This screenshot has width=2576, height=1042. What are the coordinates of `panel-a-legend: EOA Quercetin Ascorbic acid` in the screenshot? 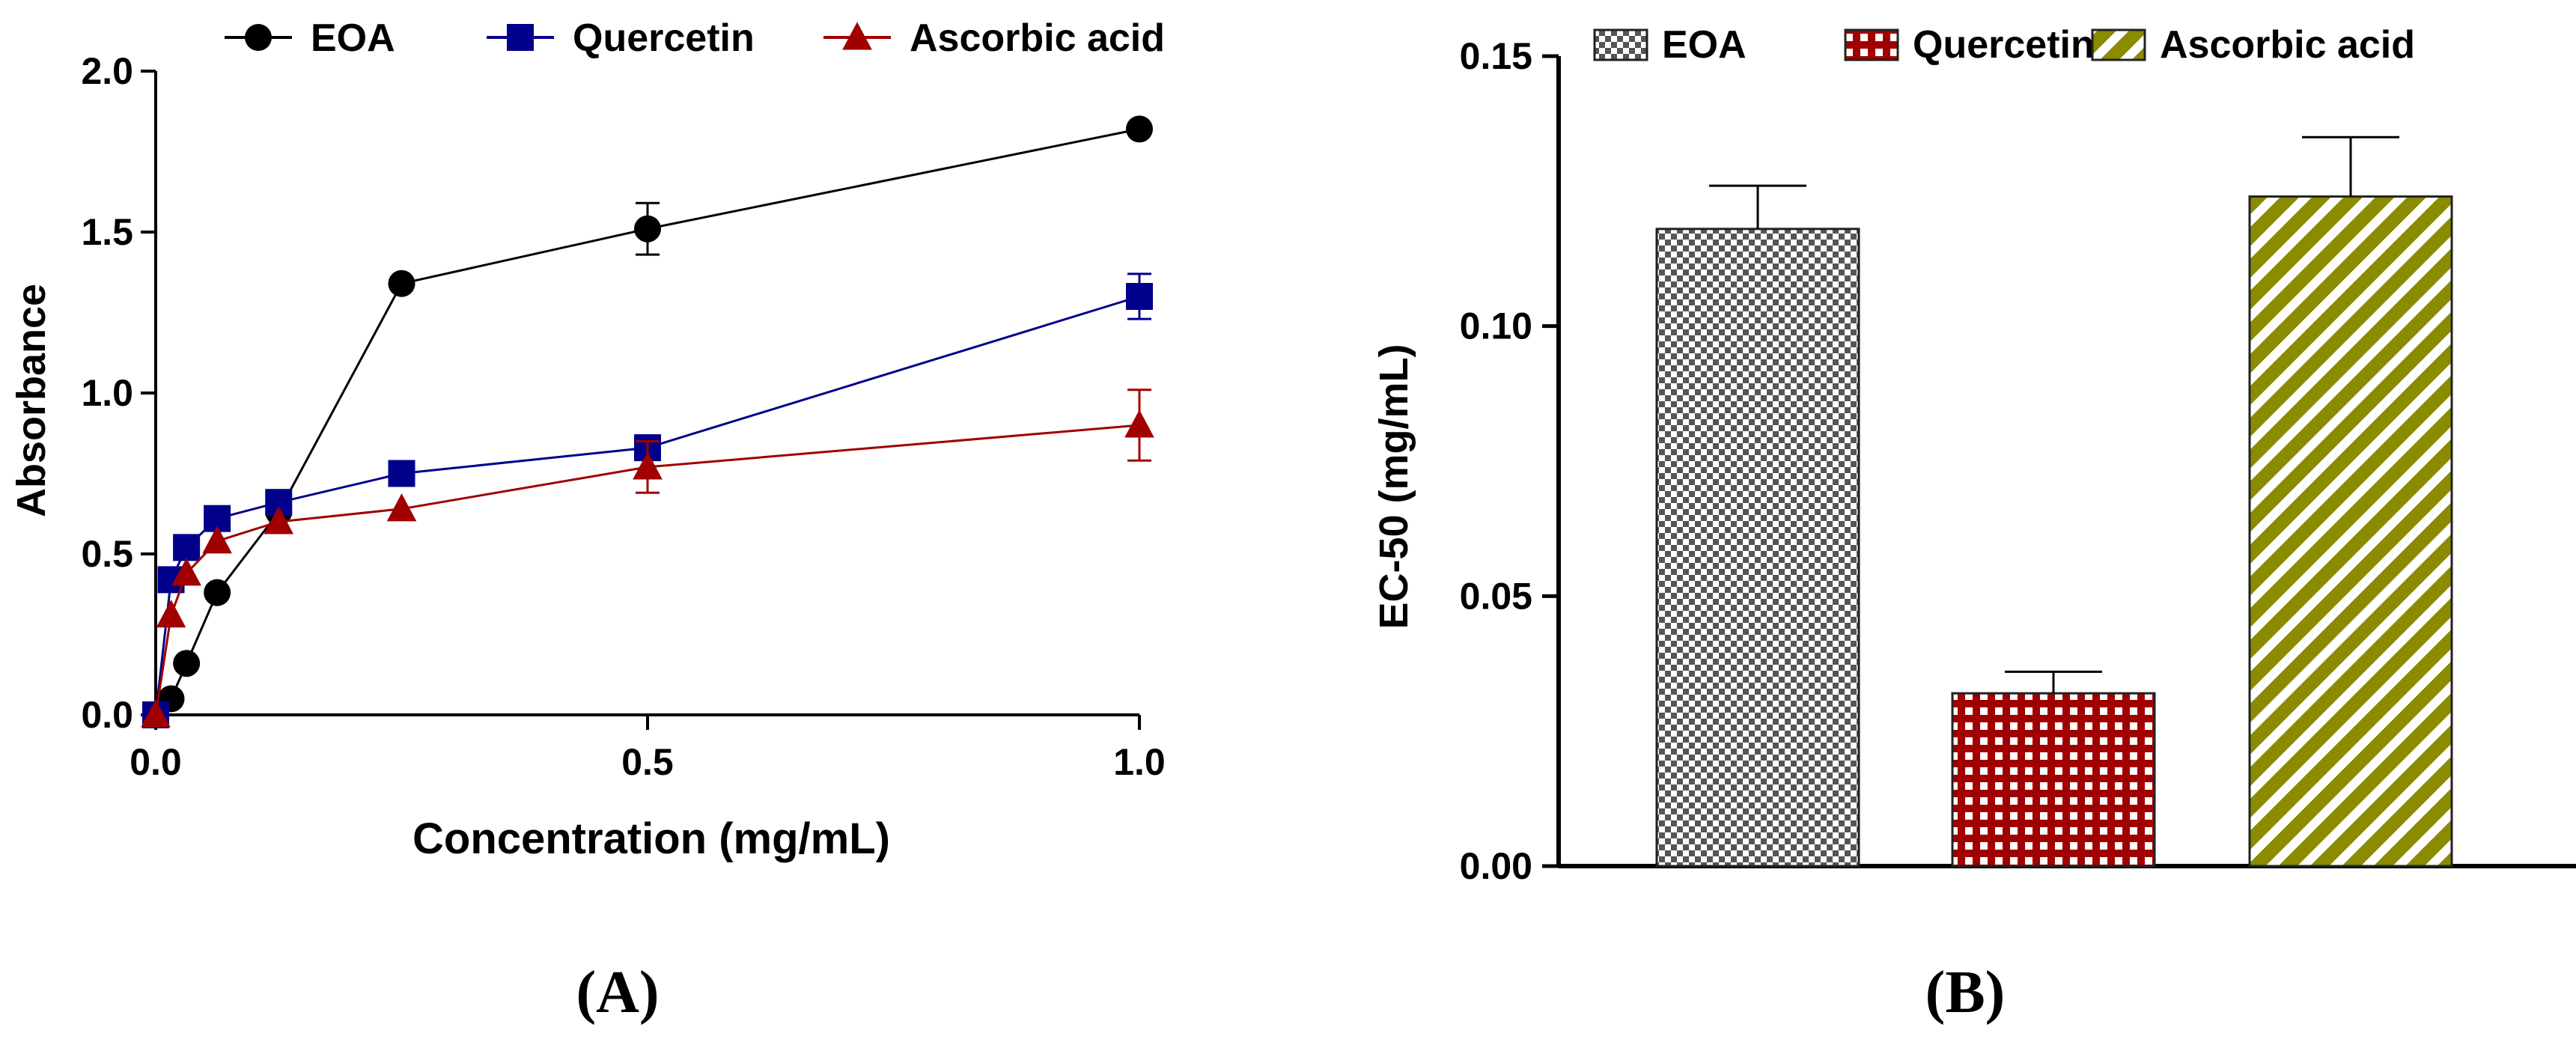 It's located at (695, 38).